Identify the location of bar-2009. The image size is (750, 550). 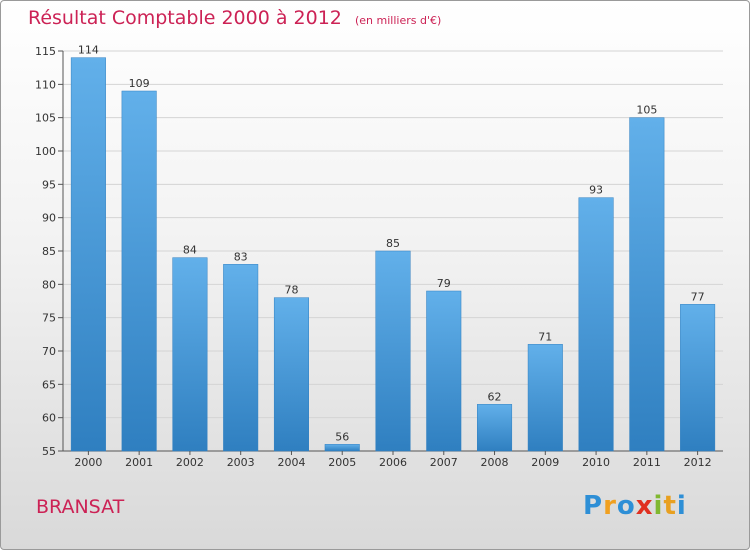
(545, 398).